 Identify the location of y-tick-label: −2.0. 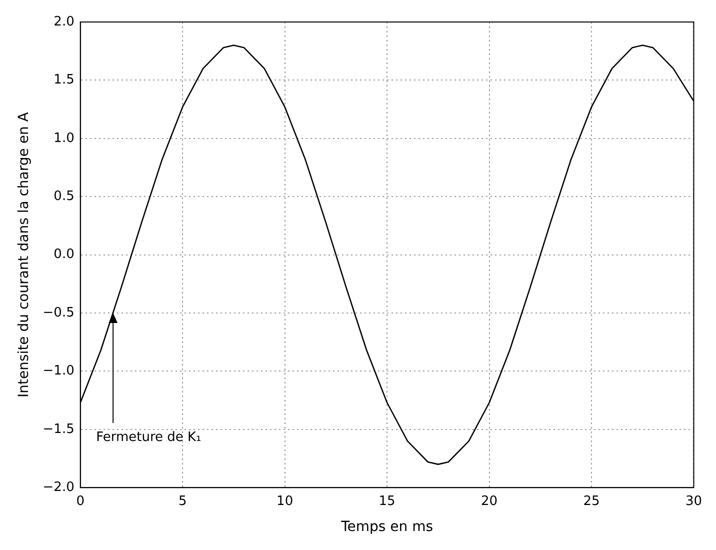
(58, 487).